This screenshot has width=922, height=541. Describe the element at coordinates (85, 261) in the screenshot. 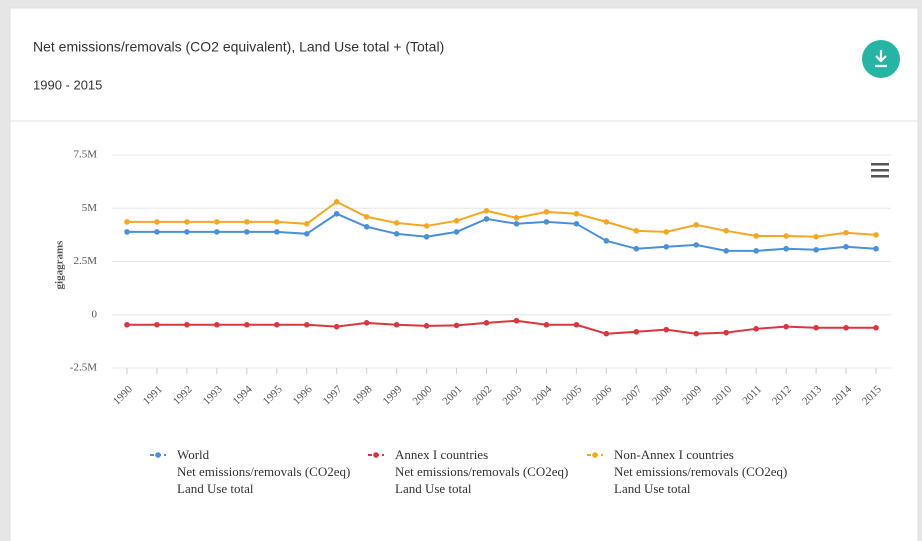

I see `y-tick-label: 2.5M` at that location.